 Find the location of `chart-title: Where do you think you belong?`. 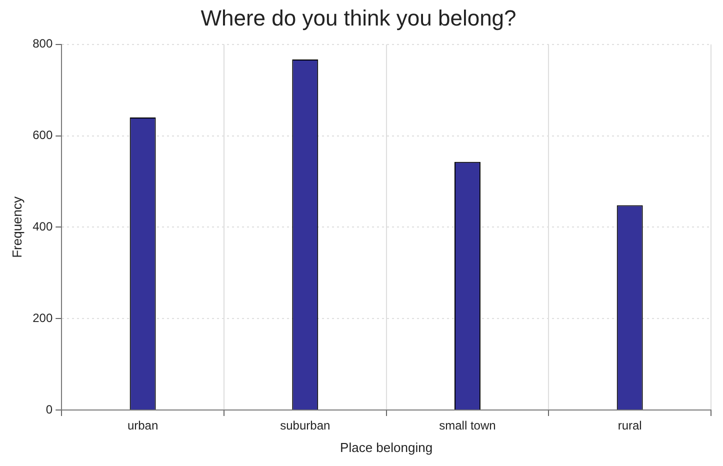

chart-title: Where do you think you belong? is located at coordinates (358, 17).